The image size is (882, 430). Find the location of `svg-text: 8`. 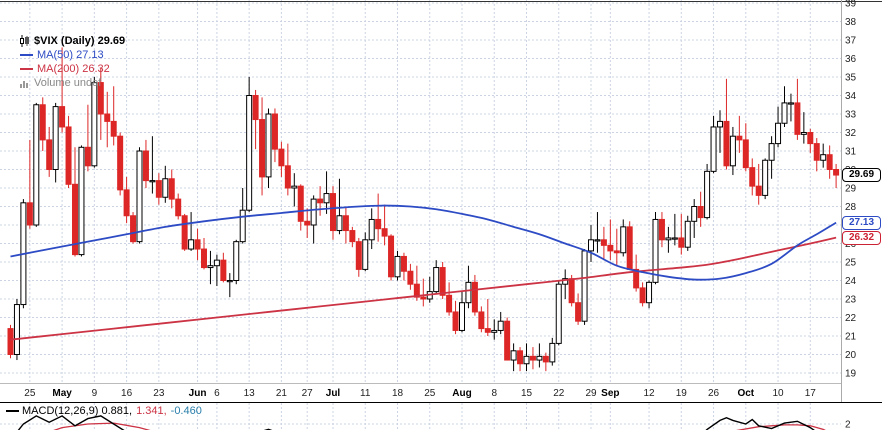

svg-text: 8 is located at coordinates (494, 393).